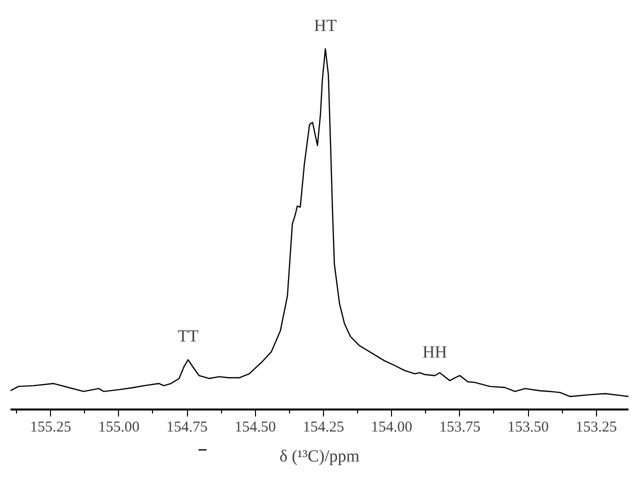  I want to click on x-tick-label: 153.50, so click(528, 428).